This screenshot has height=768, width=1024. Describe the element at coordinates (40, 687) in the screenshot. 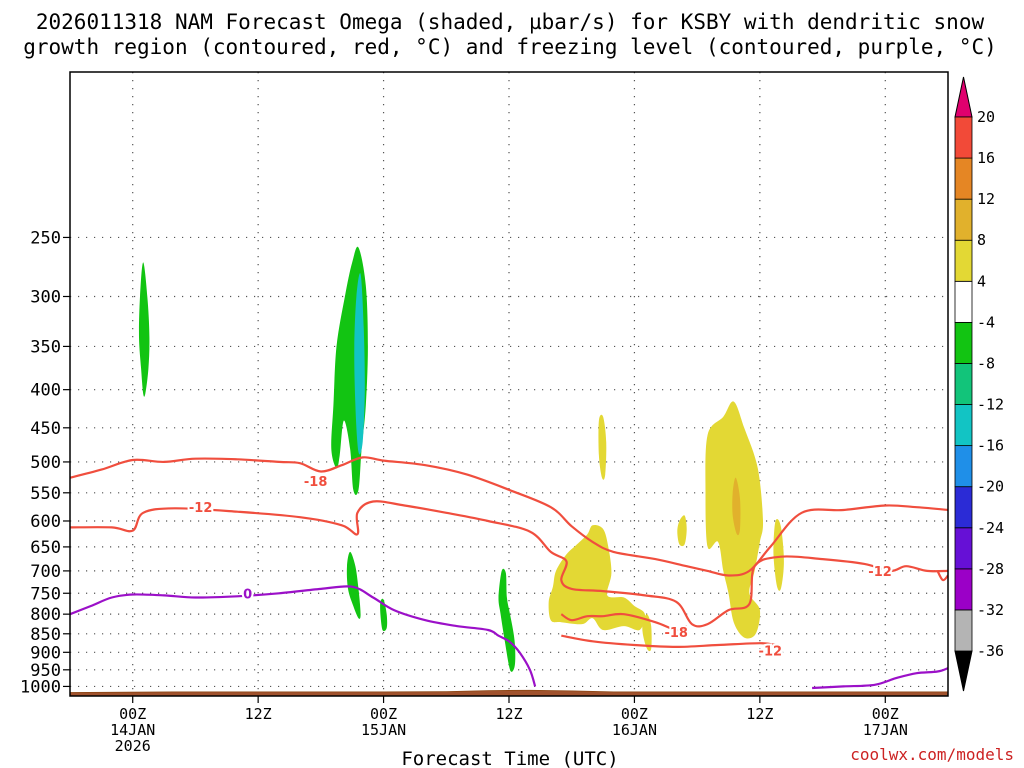

I see `y-tick-label: 1000` at that location.